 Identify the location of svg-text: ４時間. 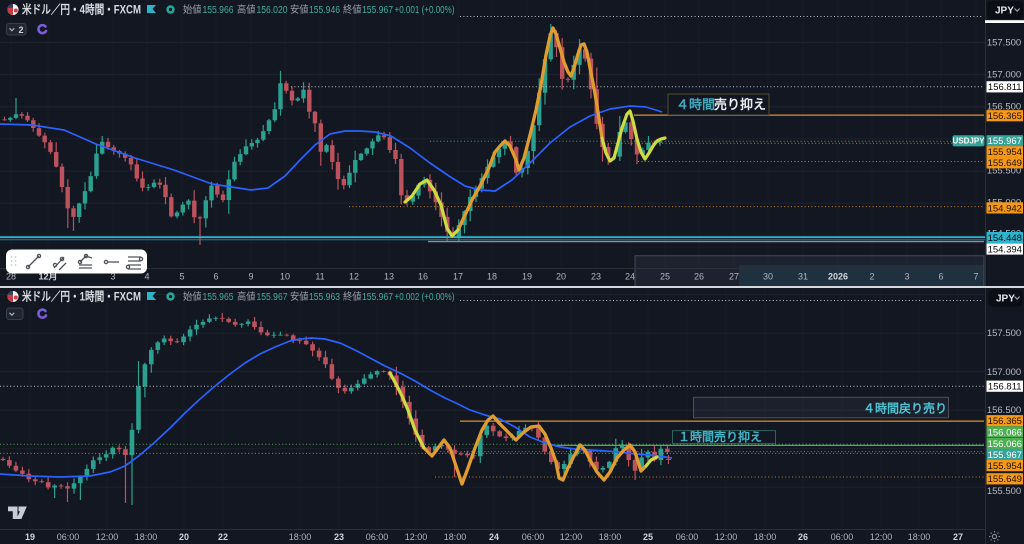
(695, 104).